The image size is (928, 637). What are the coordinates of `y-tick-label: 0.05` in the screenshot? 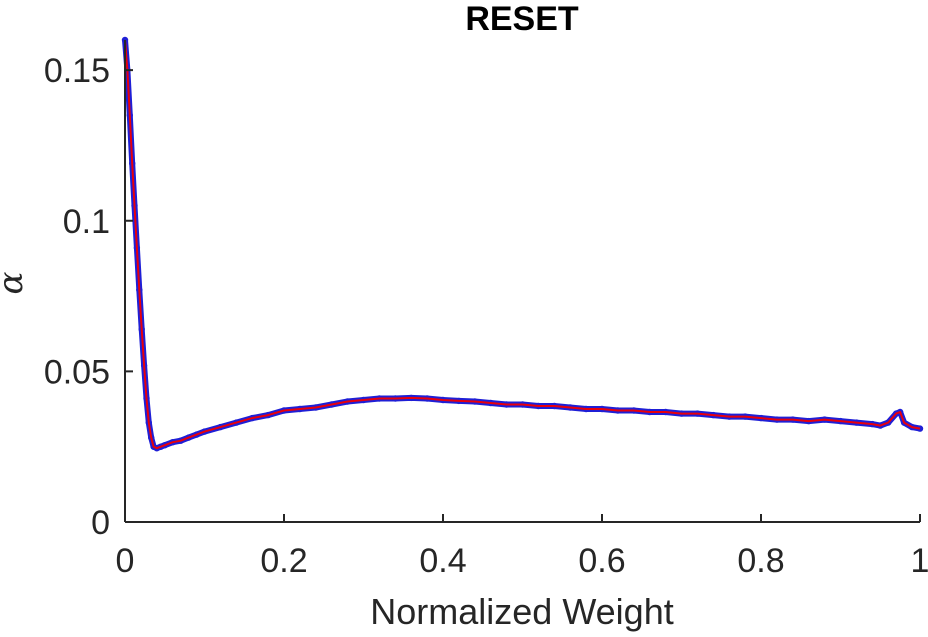 It's located at (77, 372).